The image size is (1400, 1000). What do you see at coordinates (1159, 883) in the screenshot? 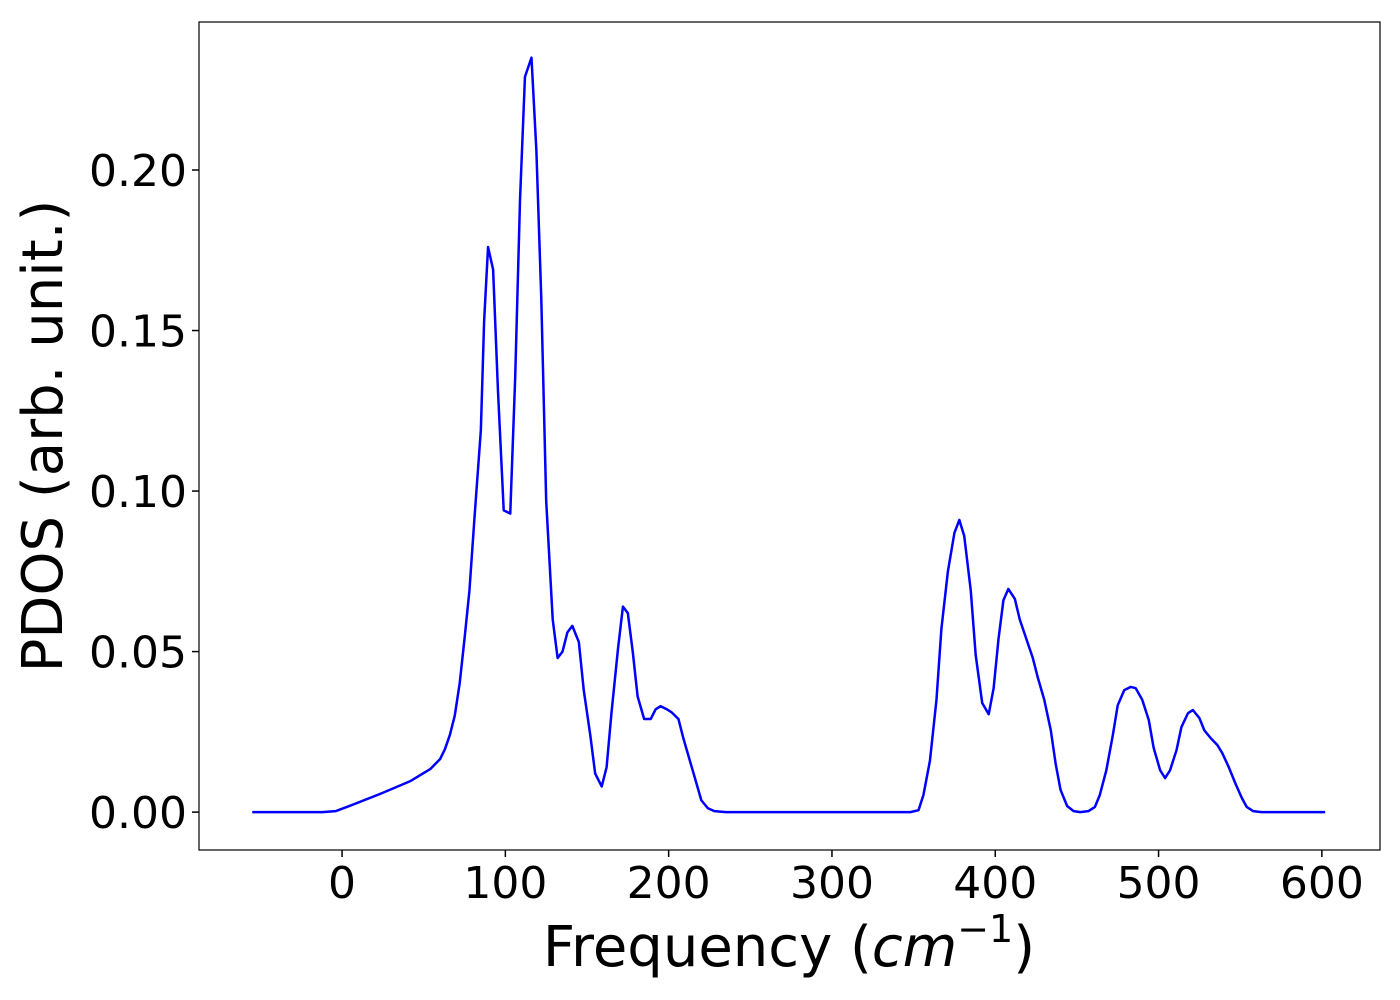
I see `x-tick-label: 500` at bounding box center [1159, 883].